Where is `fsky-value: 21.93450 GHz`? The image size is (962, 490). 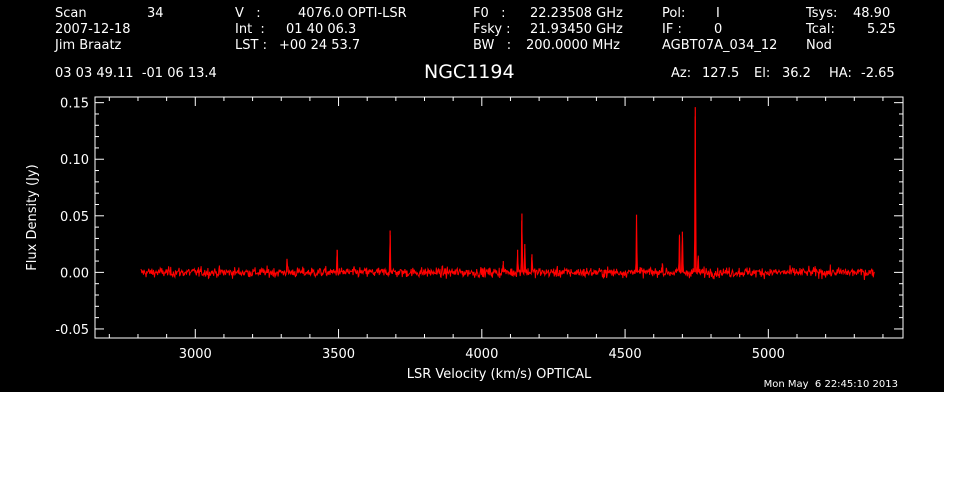 fsky-value: 21.93450 GHz is located at coordinates (576, 29).